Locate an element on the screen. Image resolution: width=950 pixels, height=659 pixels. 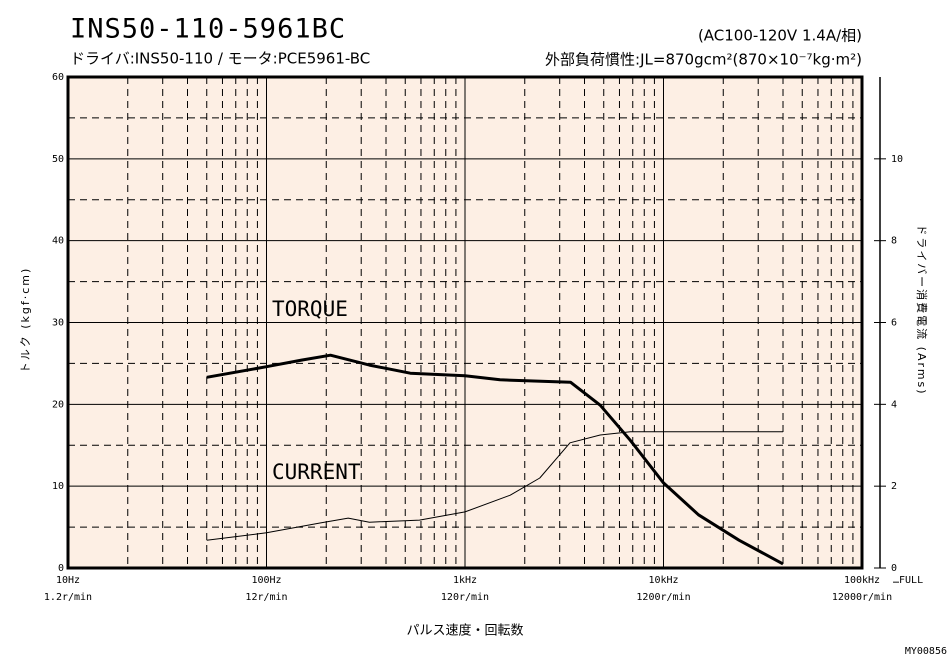
y2-tick-label: 8 is located at coordinates (894, 241).